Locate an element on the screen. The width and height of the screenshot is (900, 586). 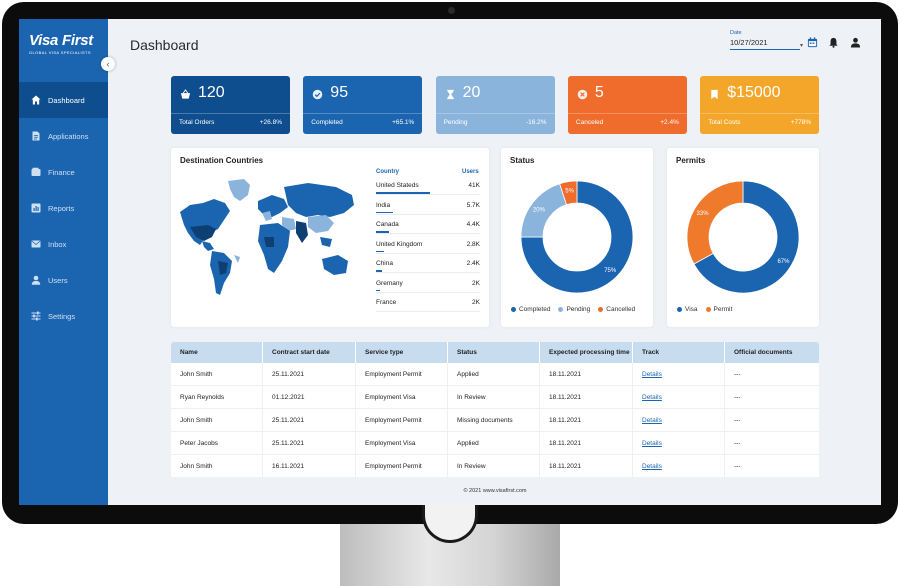
user-icon is located at coordinates (36, 280).